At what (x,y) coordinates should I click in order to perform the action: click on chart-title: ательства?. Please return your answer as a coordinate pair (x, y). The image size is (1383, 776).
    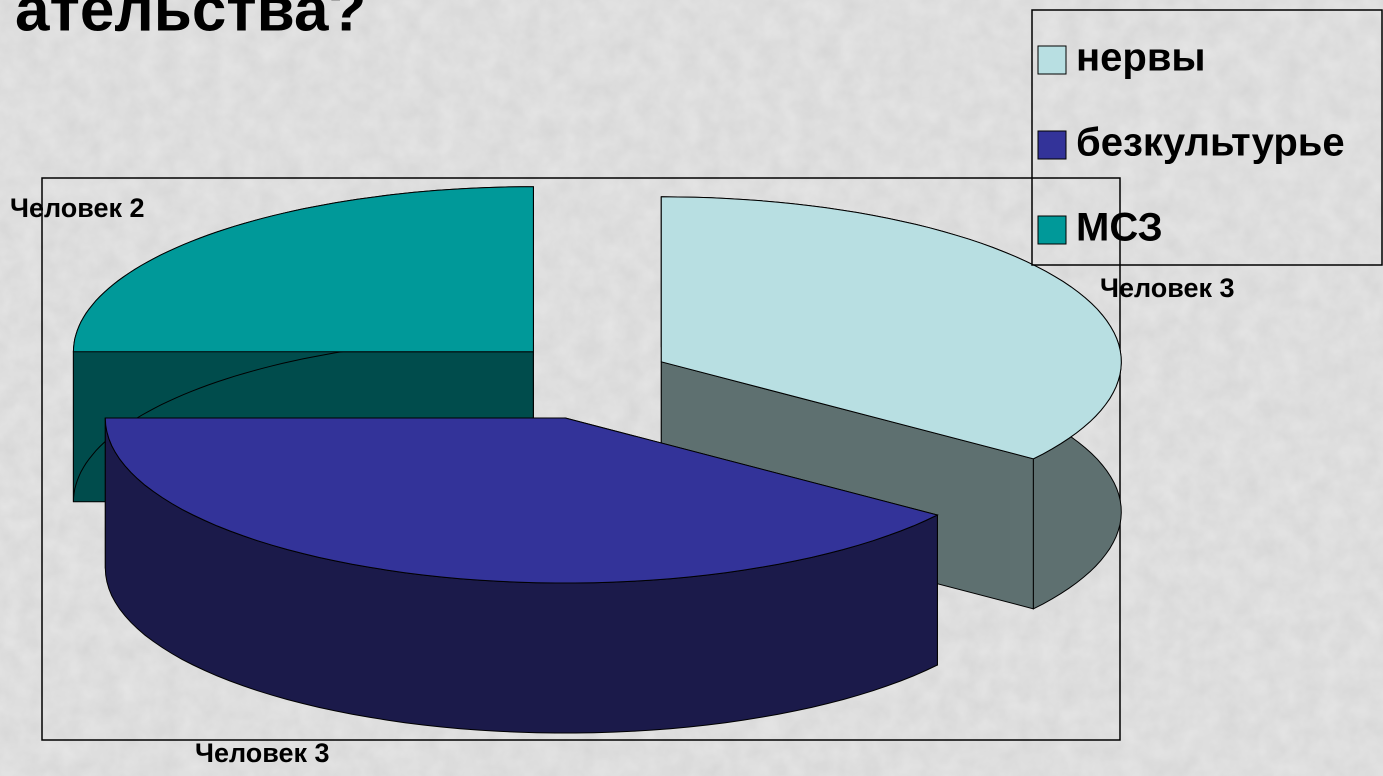
    Looking at the image, I should click on (190, 22).